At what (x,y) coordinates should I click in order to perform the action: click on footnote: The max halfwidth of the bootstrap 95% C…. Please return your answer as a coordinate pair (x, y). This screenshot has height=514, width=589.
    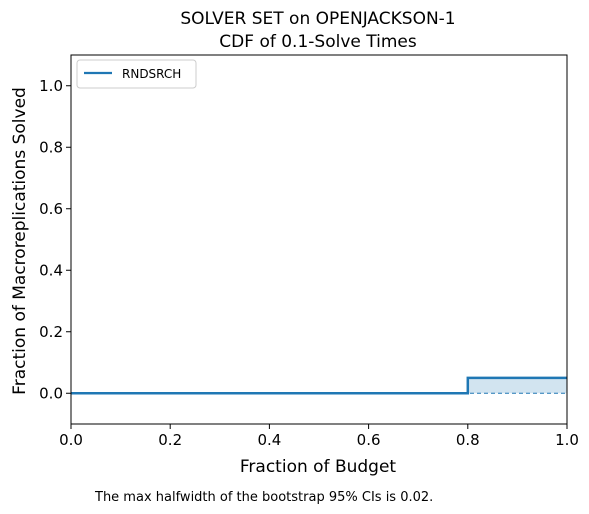
    Looking at the image, I should click on (263, 497).